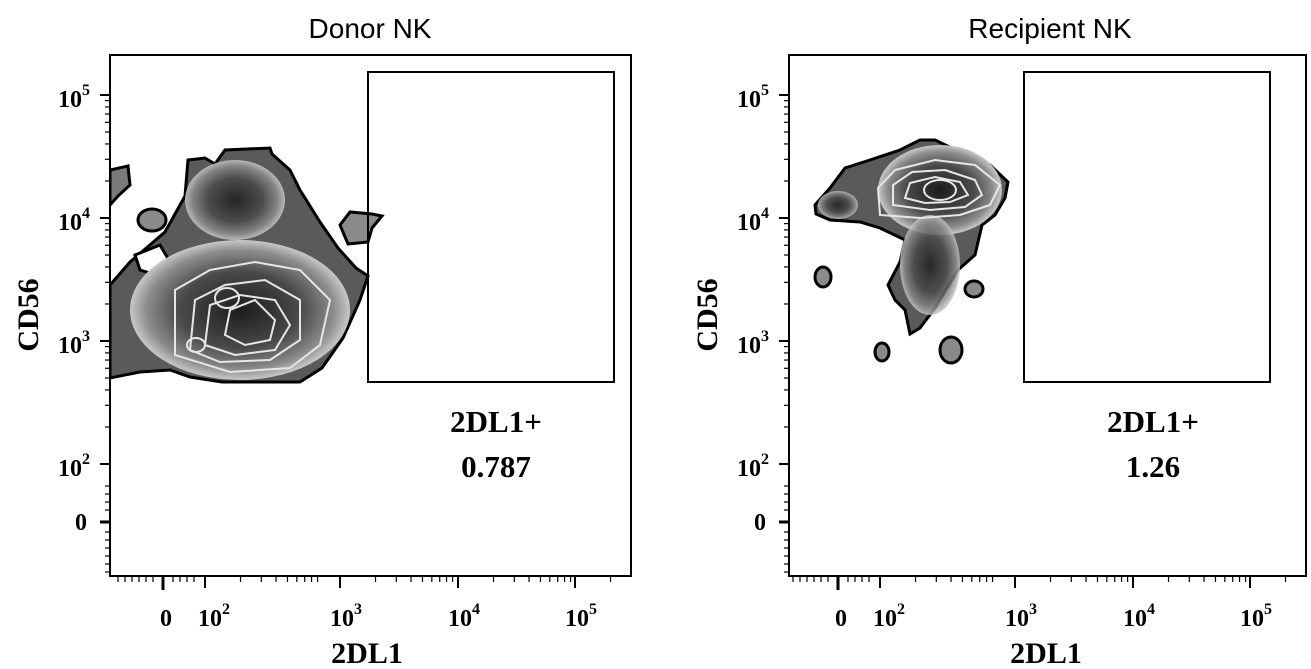 The height and width of the screenshot is (669, 1311). Describe the element at coordinates (838, 205) in the screenshot. I see `density-left` at that location.